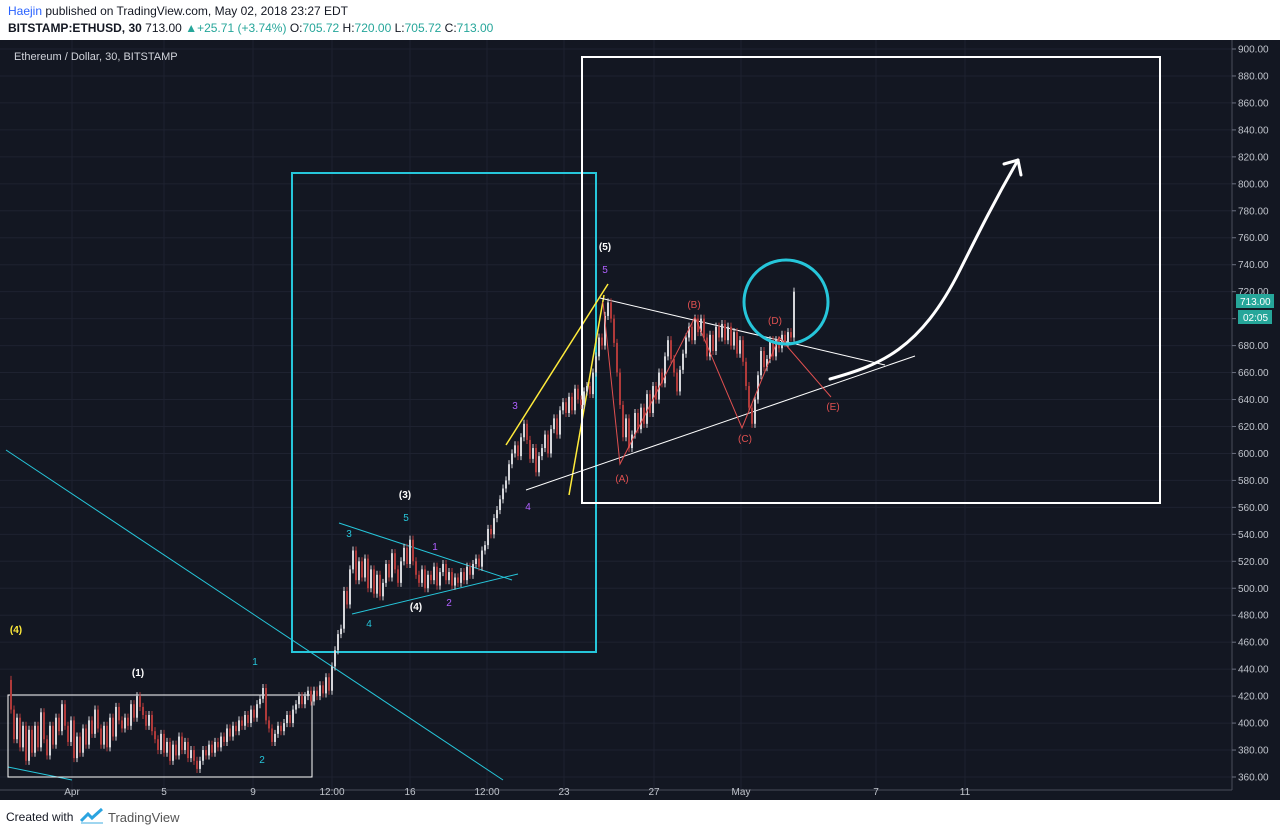 The width and height of the screenshot is (1280, 833). What do you see at coordinates (40, 817) in the screenshot?
I see `created-with-text: Created with` at bounding box center [40, 817].